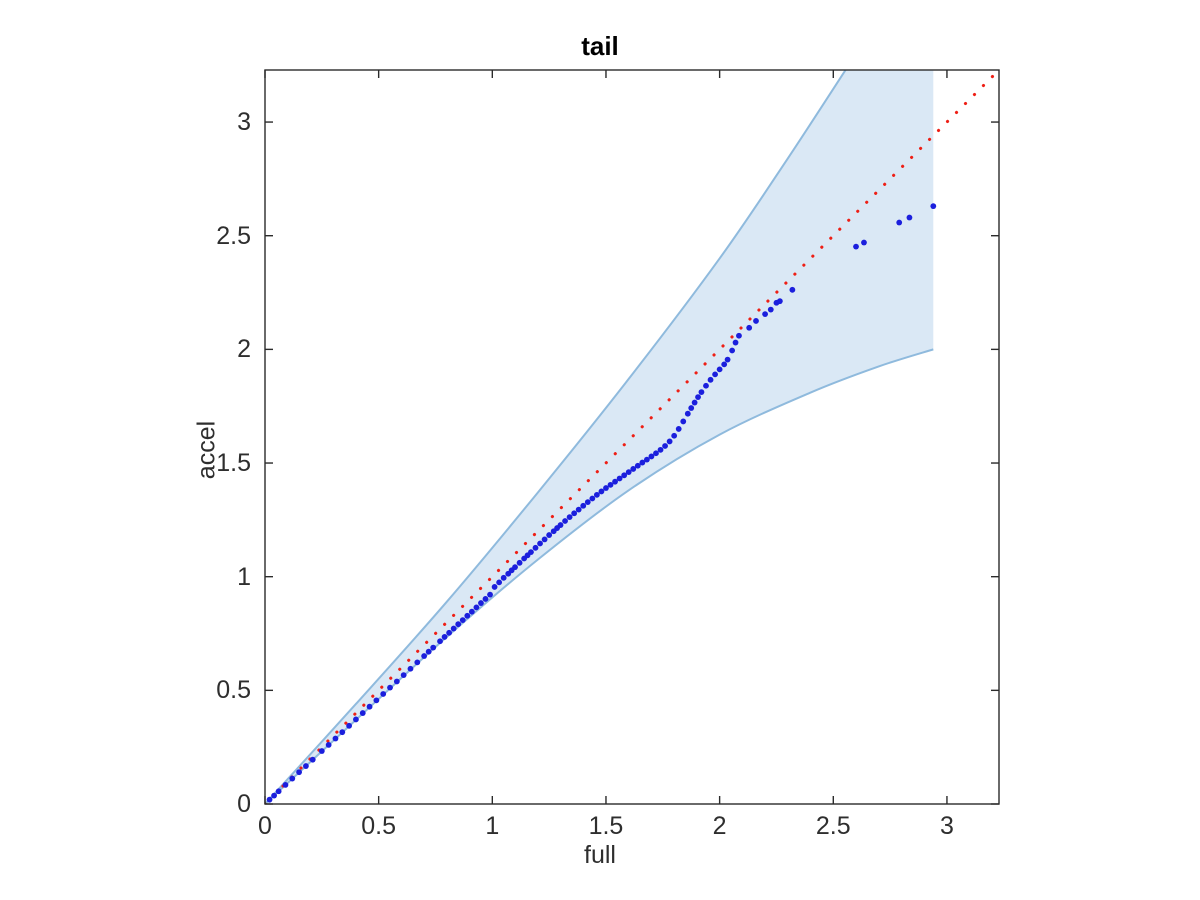 The width and height of the screenshot is (1200, 900). I want to click on y-tick-label: 1.5, so click(233, 463).